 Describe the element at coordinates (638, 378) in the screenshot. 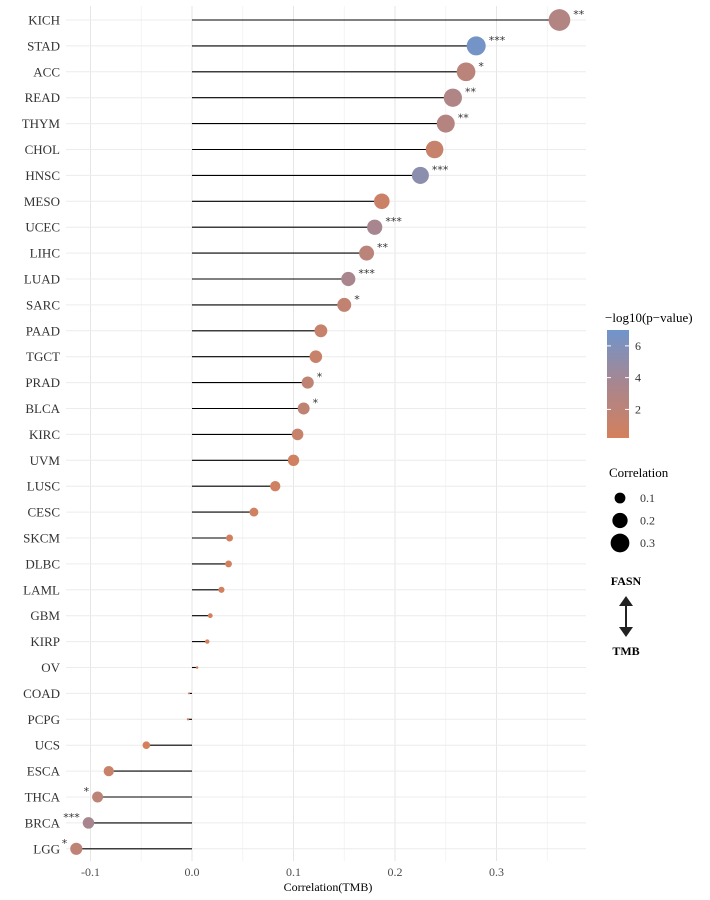

I see `color-legend-label: 4` at that location.